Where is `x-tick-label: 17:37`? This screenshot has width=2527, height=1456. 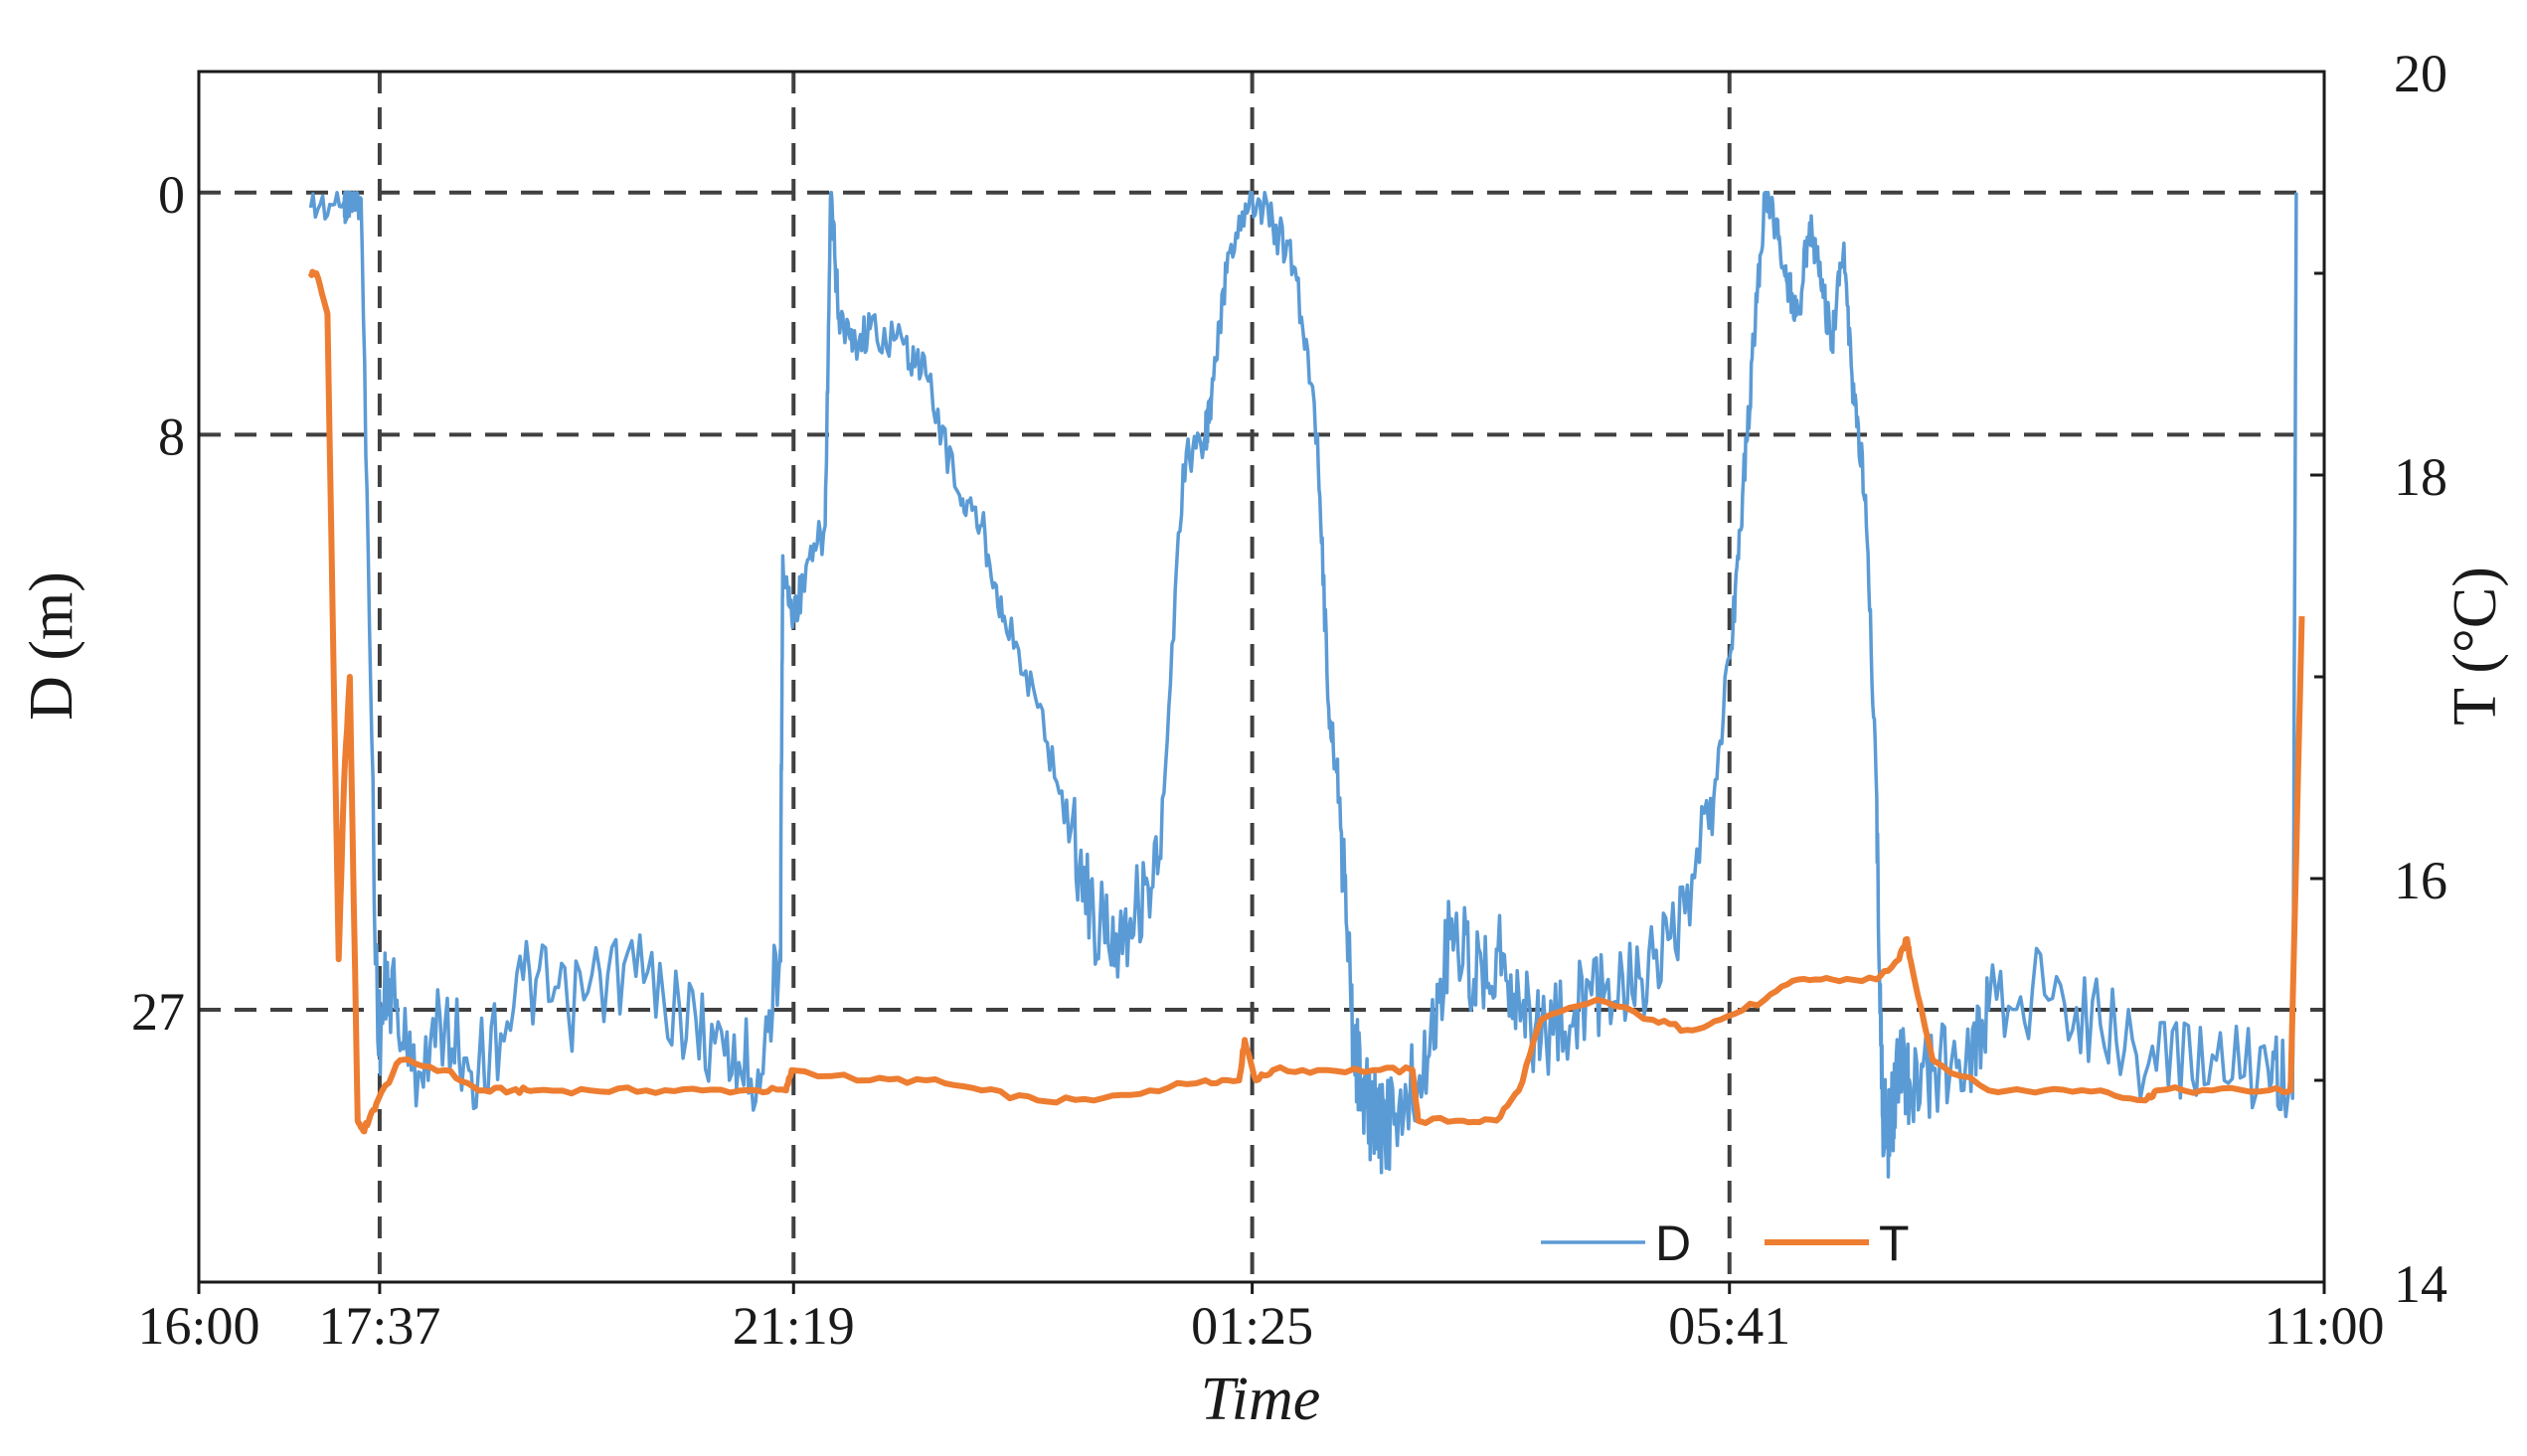 x-tick-label: 17:37 is located at coordinates (379, 1326).